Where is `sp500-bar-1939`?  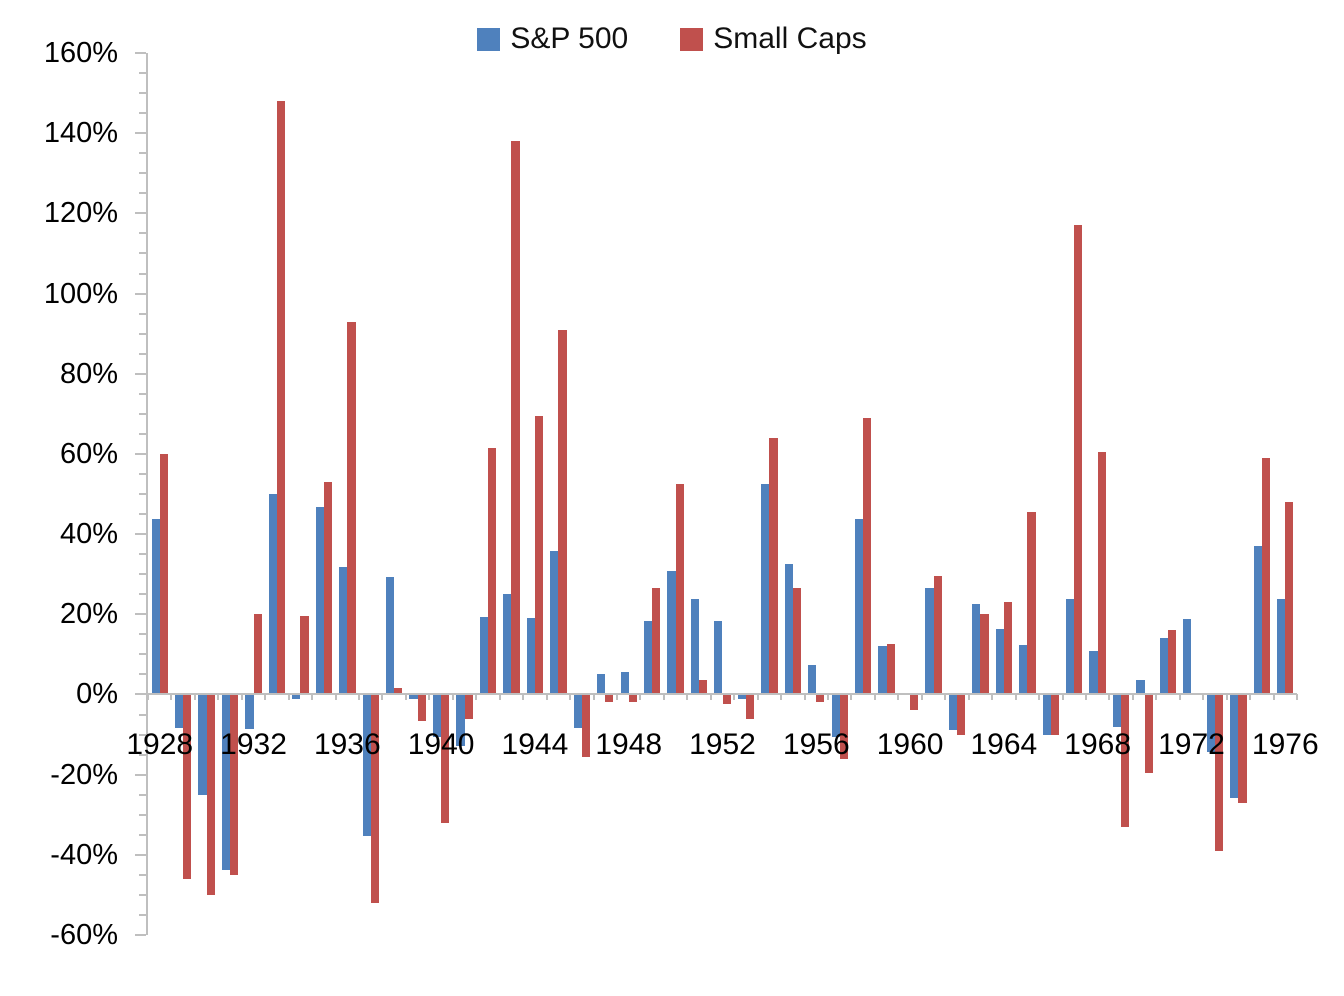 sp500-bar-1939 is located at coordinates (413, 696).